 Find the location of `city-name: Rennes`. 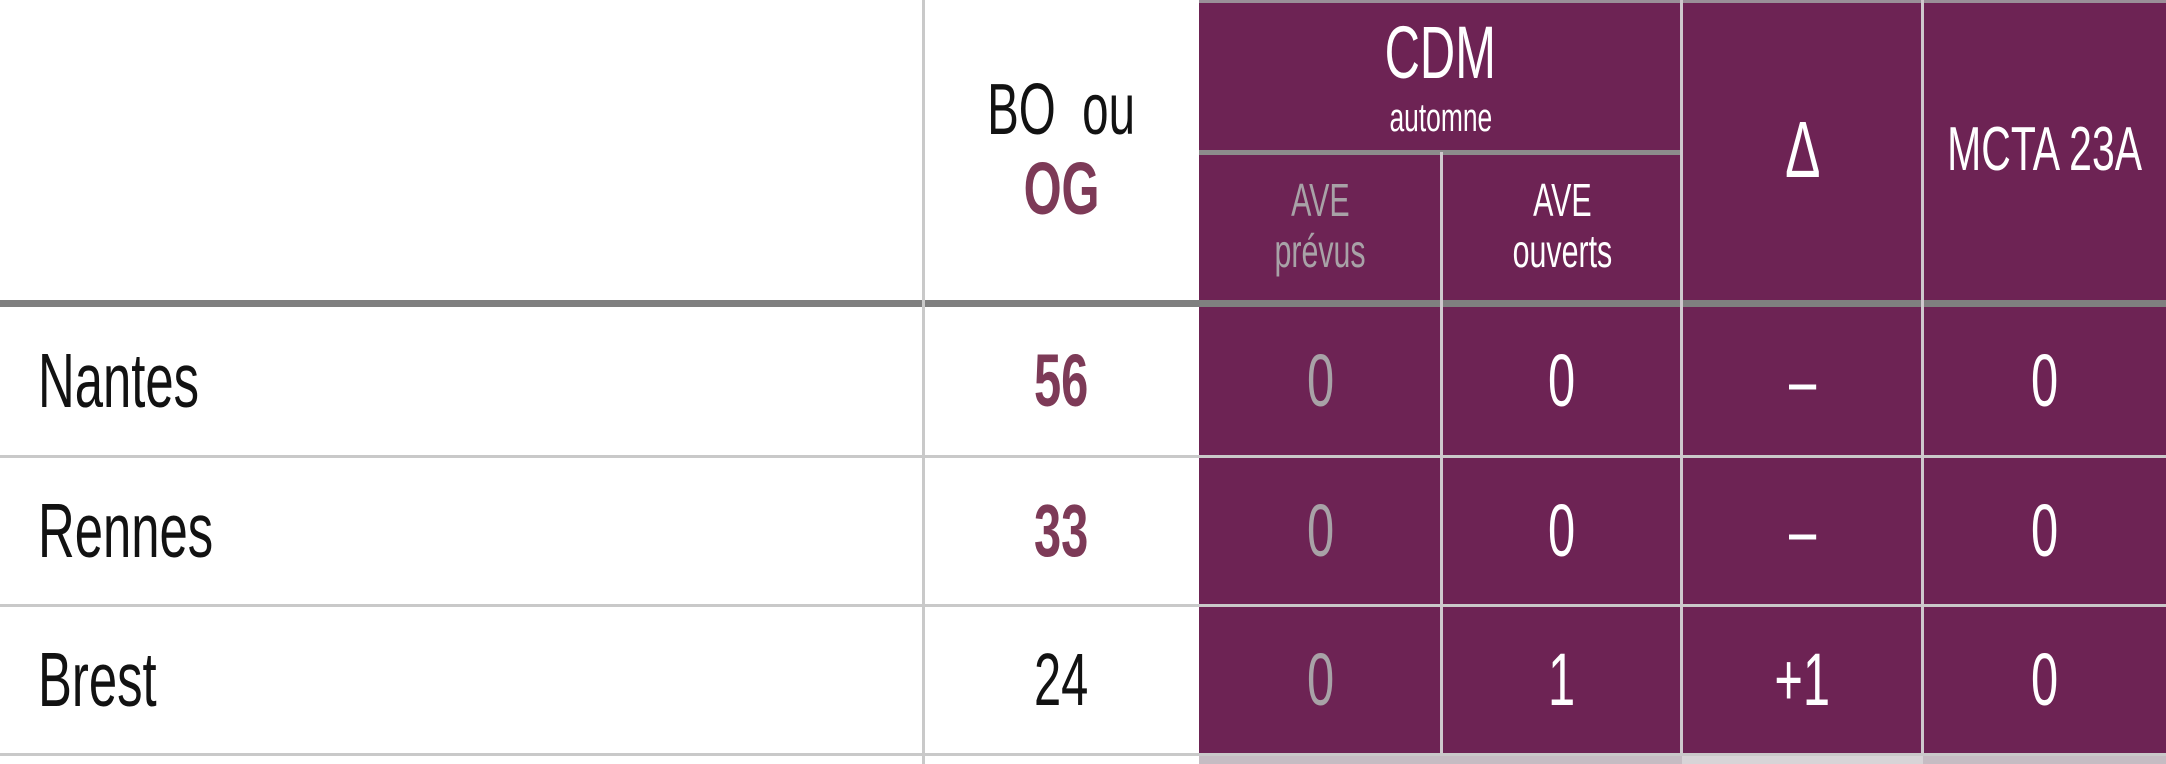

city-name: Rennes is located at coordinates (126, 530).